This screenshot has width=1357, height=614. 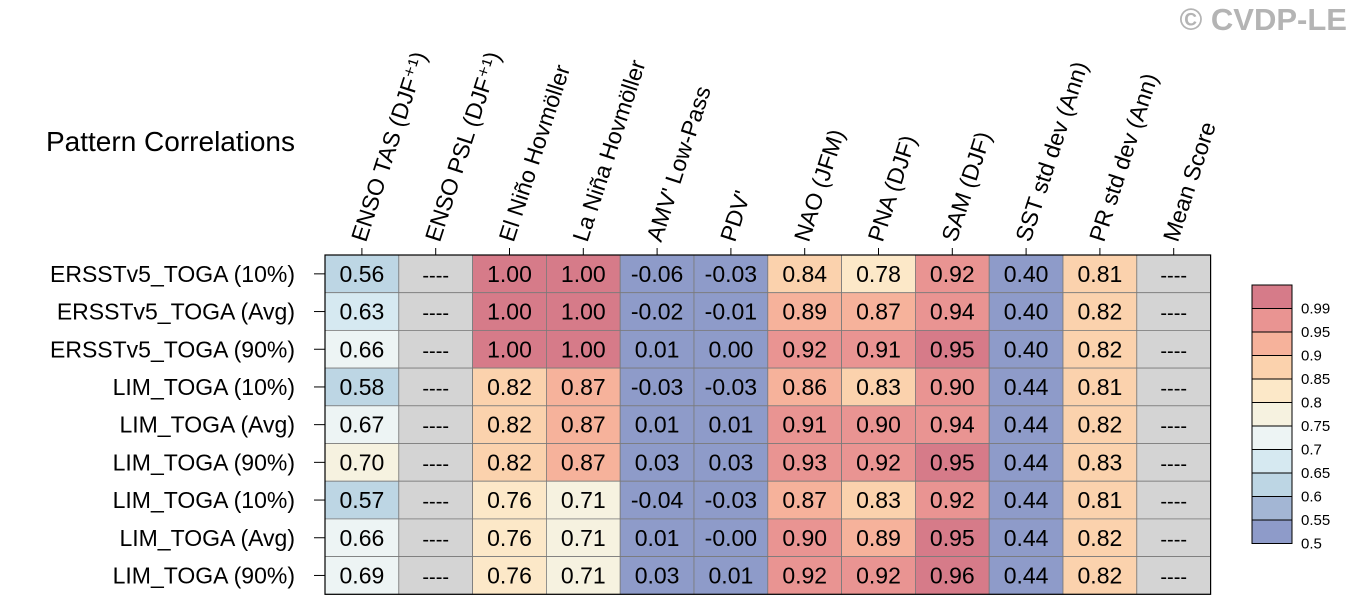 I want to click on column-label: El Niño Hovmöller, so click(x=535, y=152).